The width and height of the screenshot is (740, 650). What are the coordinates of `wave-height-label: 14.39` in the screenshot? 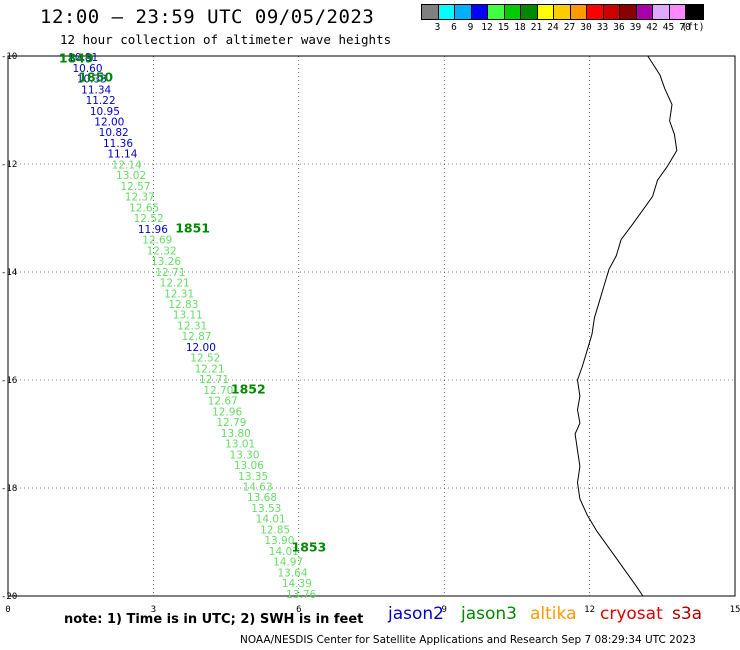 It's located at (297, 584).